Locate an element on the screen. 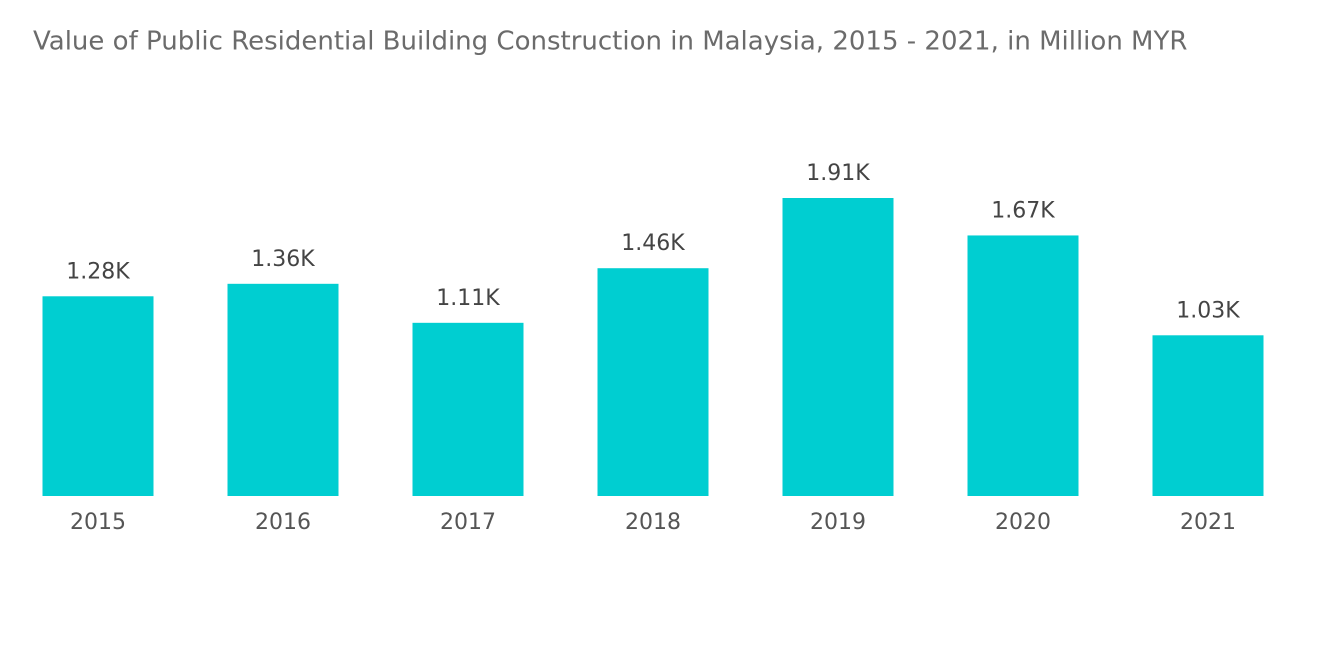  x-tick-label: 2015 is located at coordinates (98, 522).